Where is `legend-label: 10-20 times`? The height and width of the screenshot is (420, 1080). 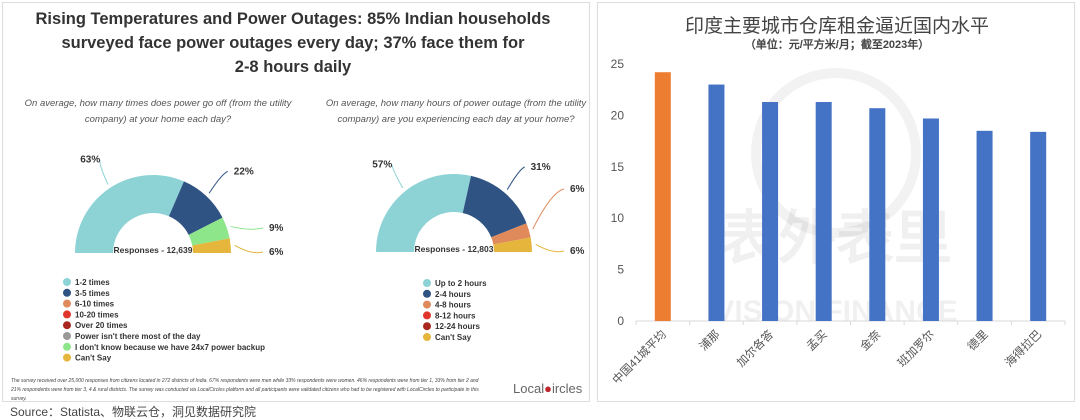
legend-label: 10-20 times is located at coordinates (97, 314).